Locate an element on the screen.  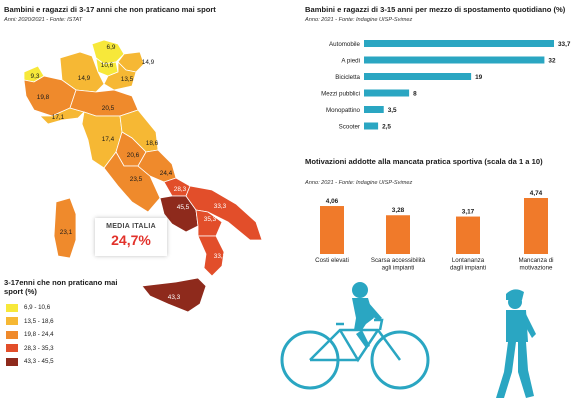
vbar-category-label: Lontananza dagli impianti is located at coordinates (468, 264).